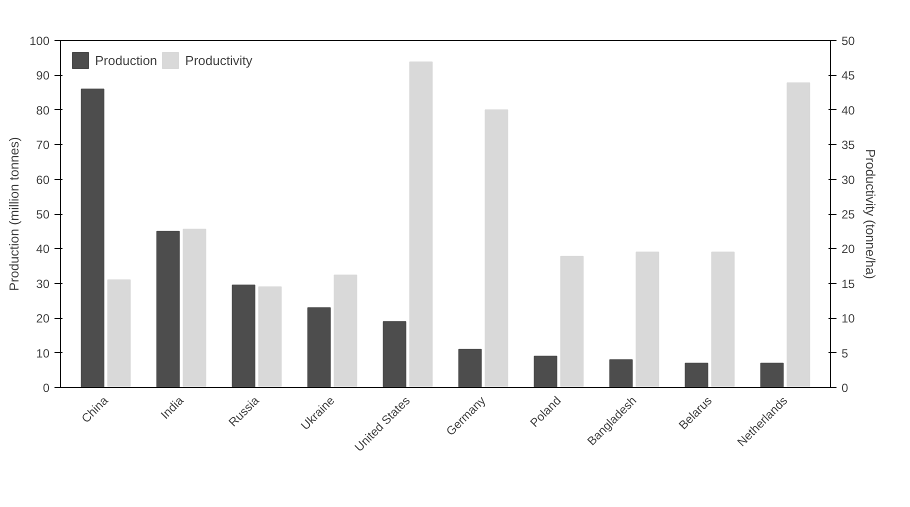 This screenshot has height=507, width=910. What do you see at coordinates (43, 75) in the screenshot?
I see `y-tick-label: 90` at bounding box center [43, 75].